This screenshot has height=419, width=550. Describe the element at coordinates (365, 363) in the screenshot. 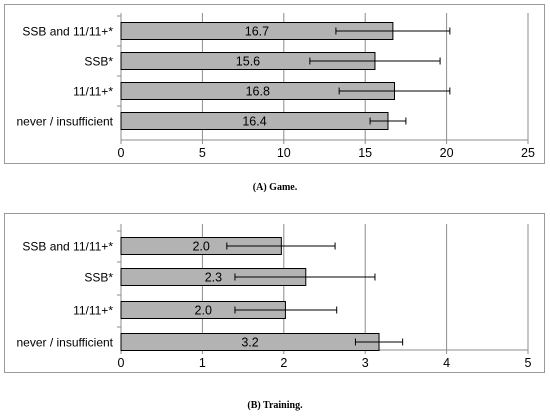

I see `x-tick-label: 3` at that location.